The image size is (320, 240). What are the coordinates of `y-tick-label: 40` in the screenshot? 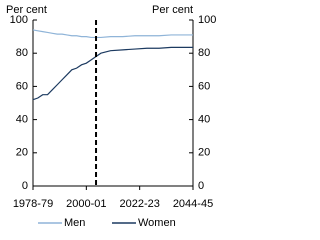 It's located at (22, 120).